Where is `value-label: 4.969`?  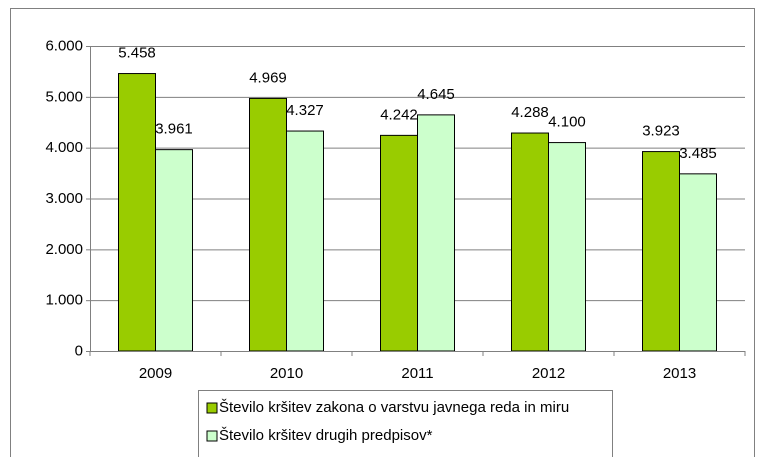
value-label: 4.969 is located at coordinates (268, 77).